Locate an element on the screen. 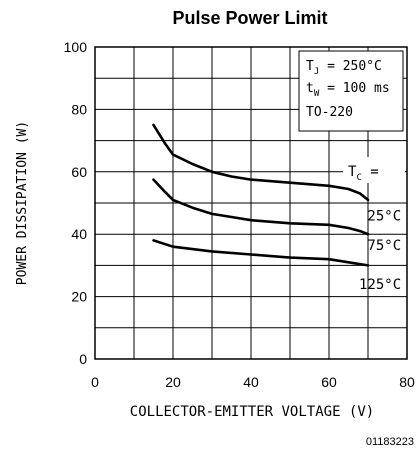 The width and height of the screenshot is (419, 459). conditions-box-frame is located at coordinates (351, 91).